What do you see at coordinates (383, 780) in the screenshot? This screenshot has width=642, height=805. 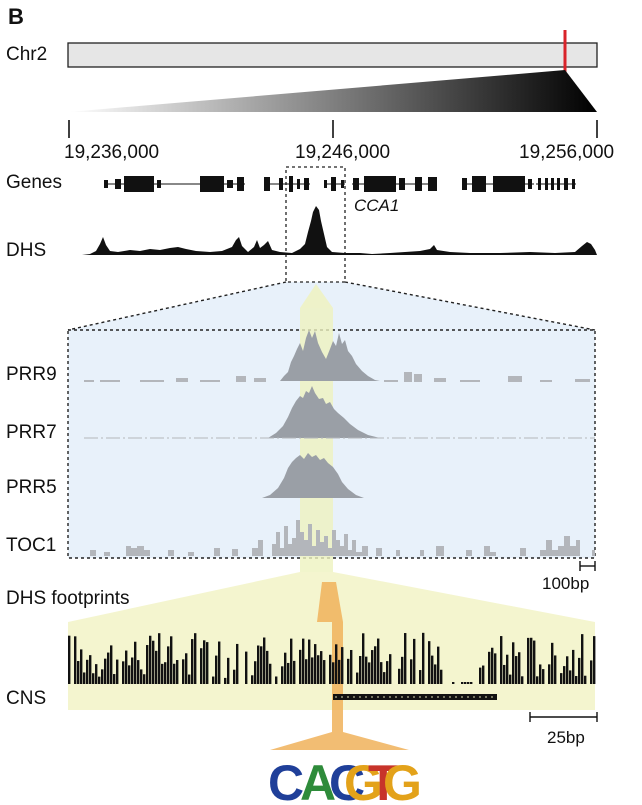 I see `motif-letter-5: T` at bounding box center [383, 780].